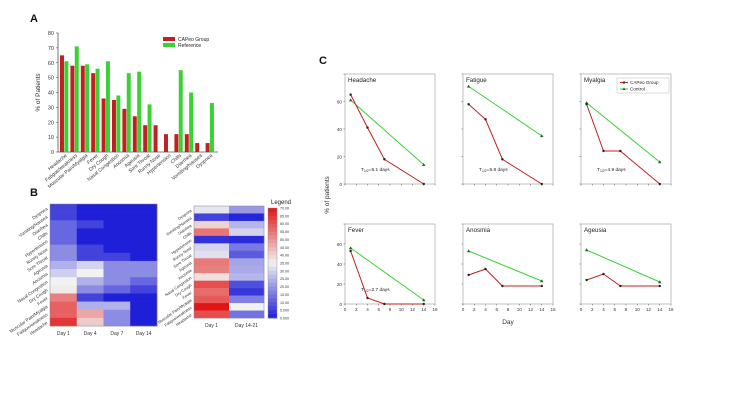 Image resolution: width=734 pixels, height=413 pixels. I want to click on colorbar-tick-label: 40.00, so click(284, 256).